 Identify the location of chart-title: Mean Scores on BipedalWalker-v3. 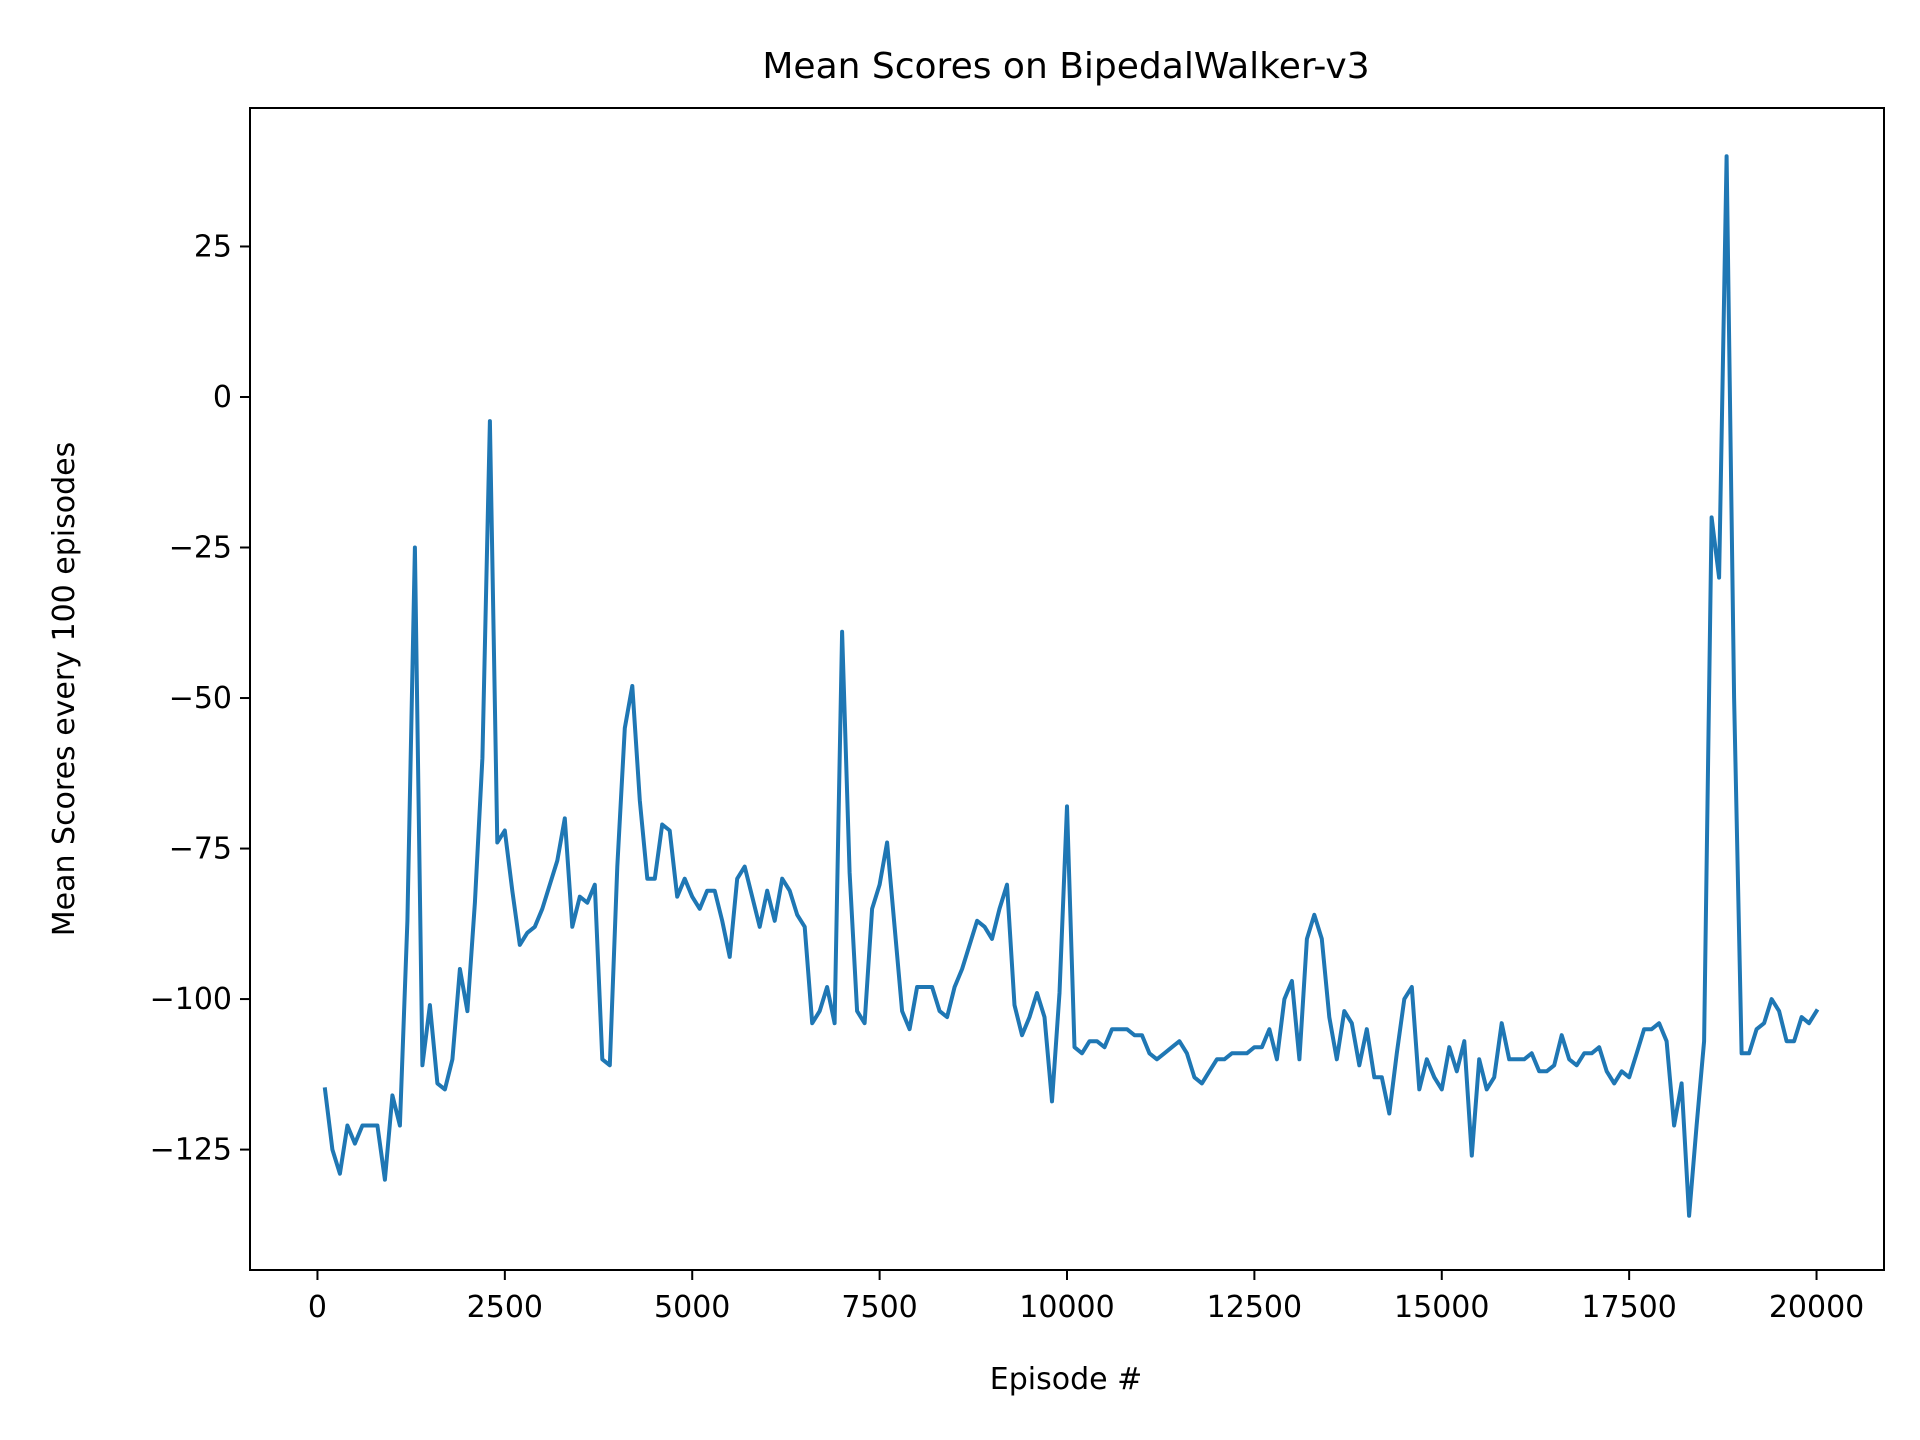
(1065, 66).